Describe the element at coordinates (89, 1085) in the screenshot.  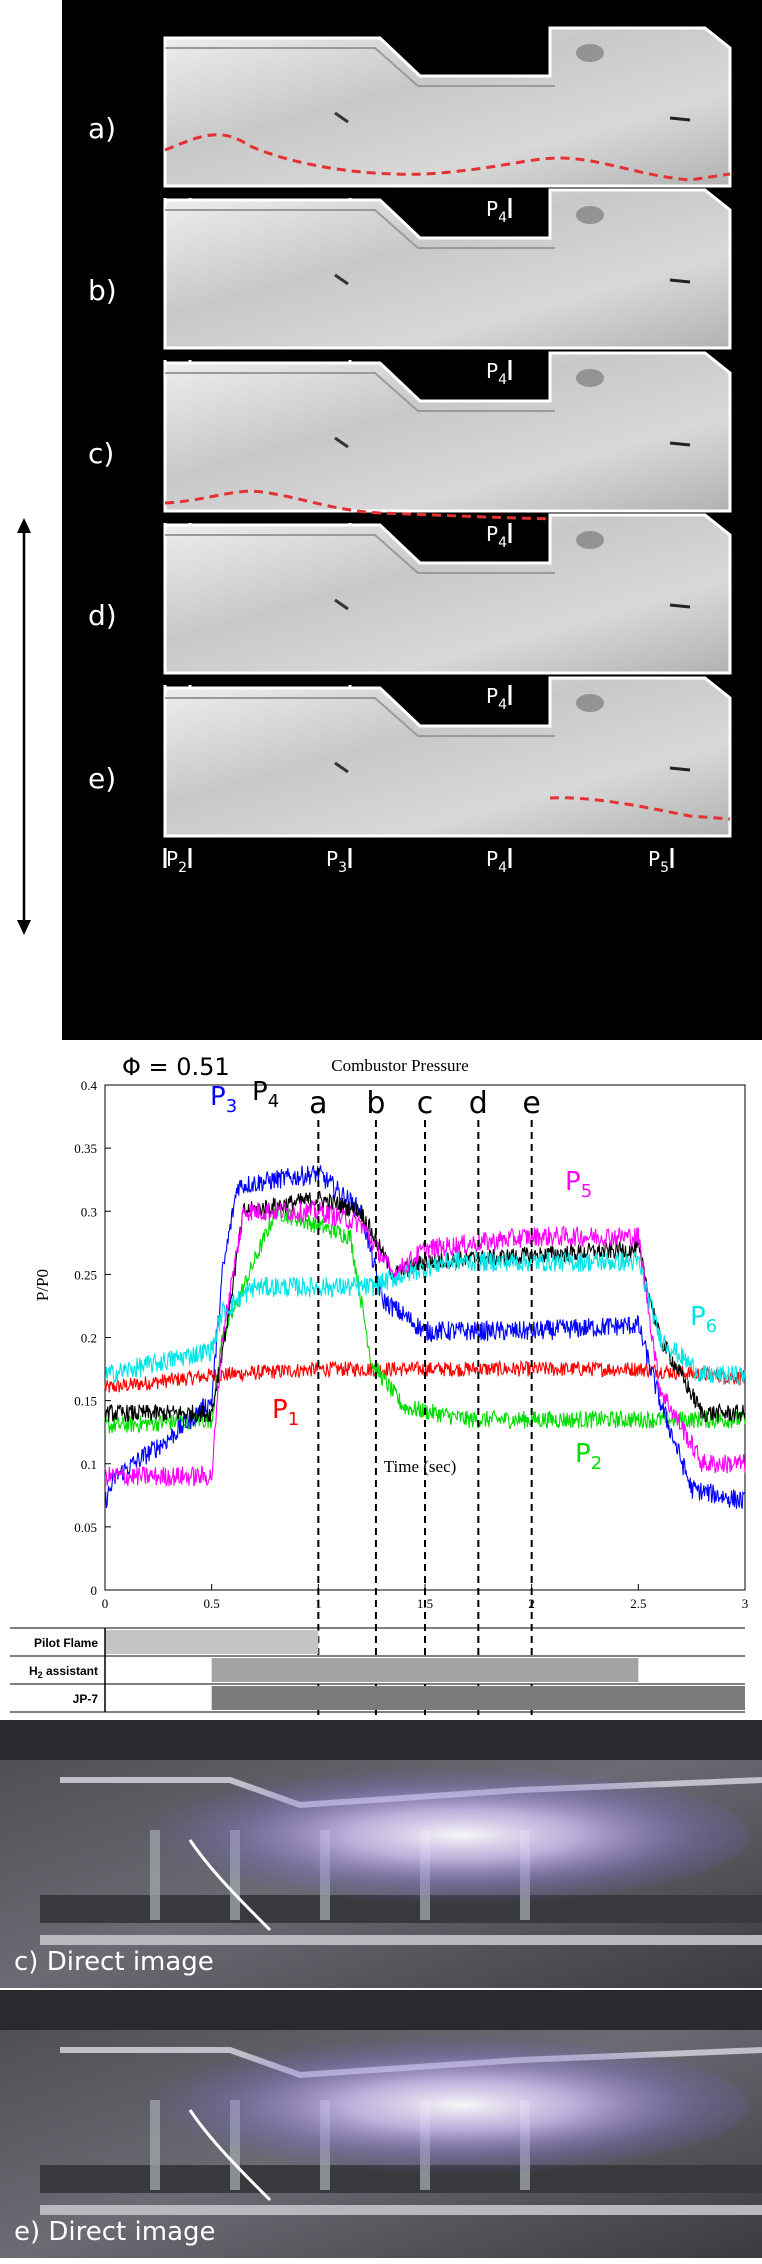
I see `y-tick-label: 0.4` at that location.